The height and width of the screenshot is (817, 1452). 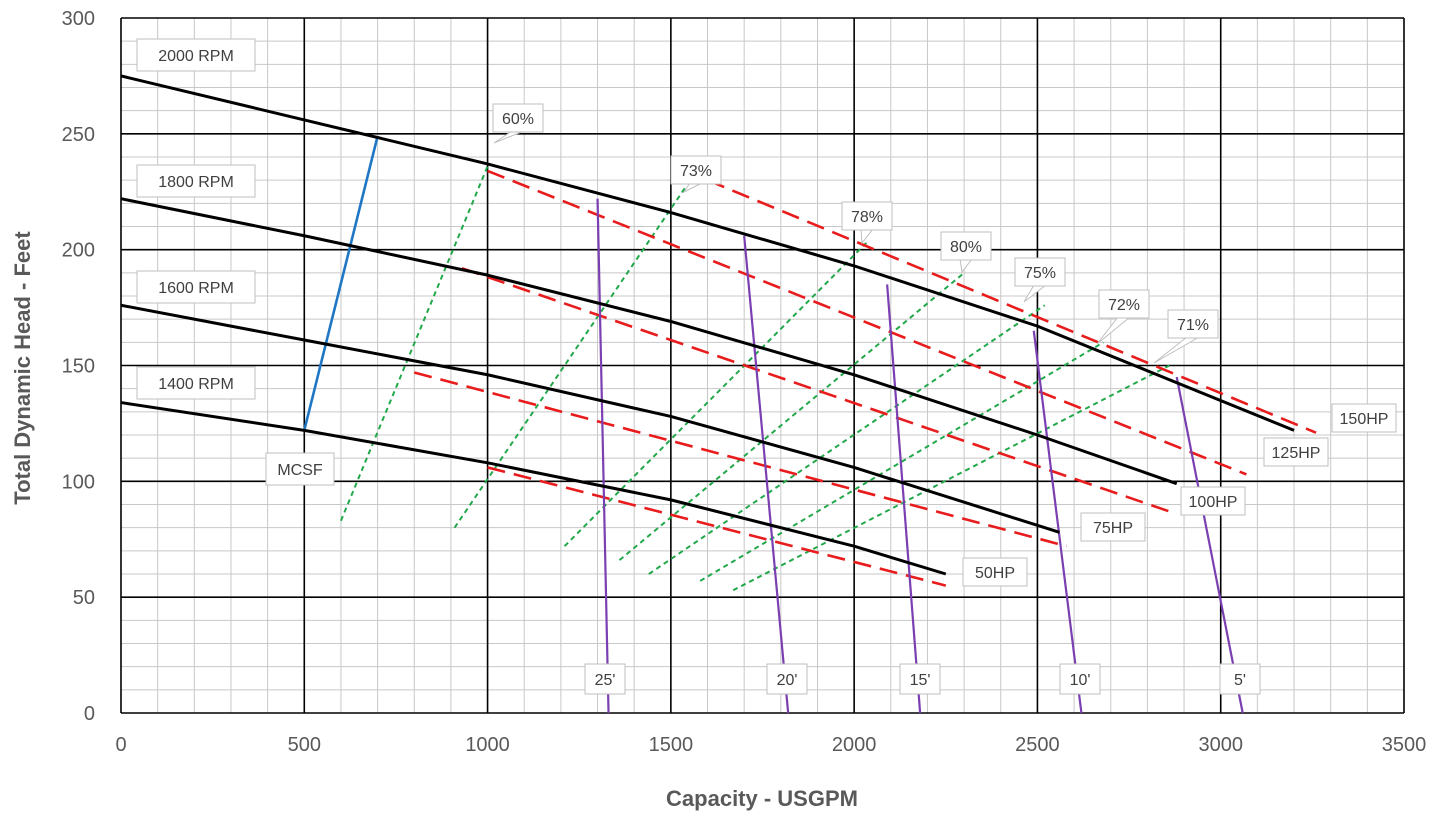 I want to click on npsh-label: 5', so click(x=1240, y=679).